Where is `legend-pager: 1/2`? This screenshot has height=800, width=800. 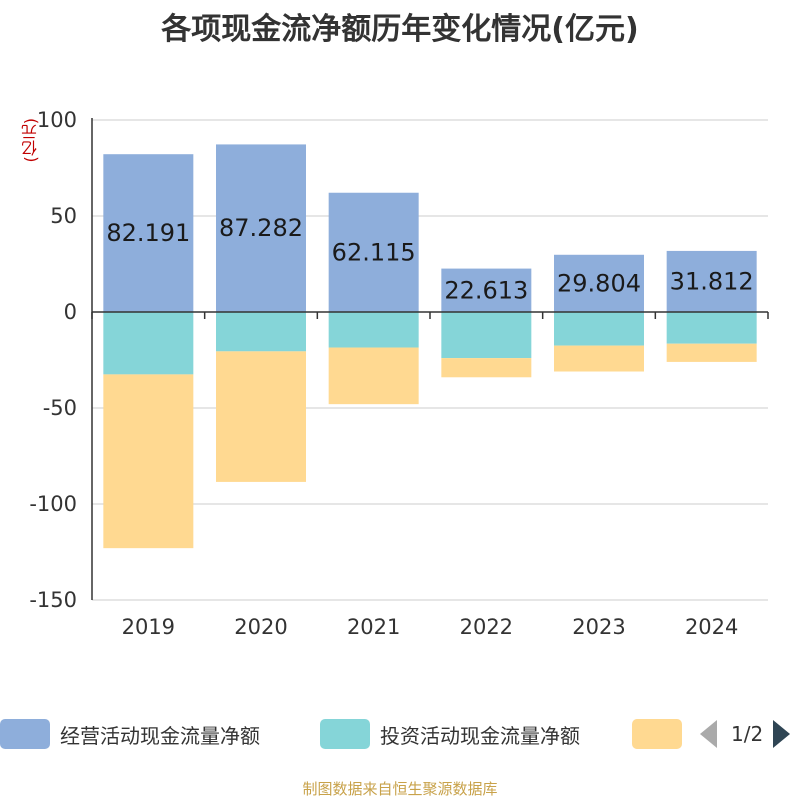 legend-pager: 1/2 is located at coordinates (745, 734).